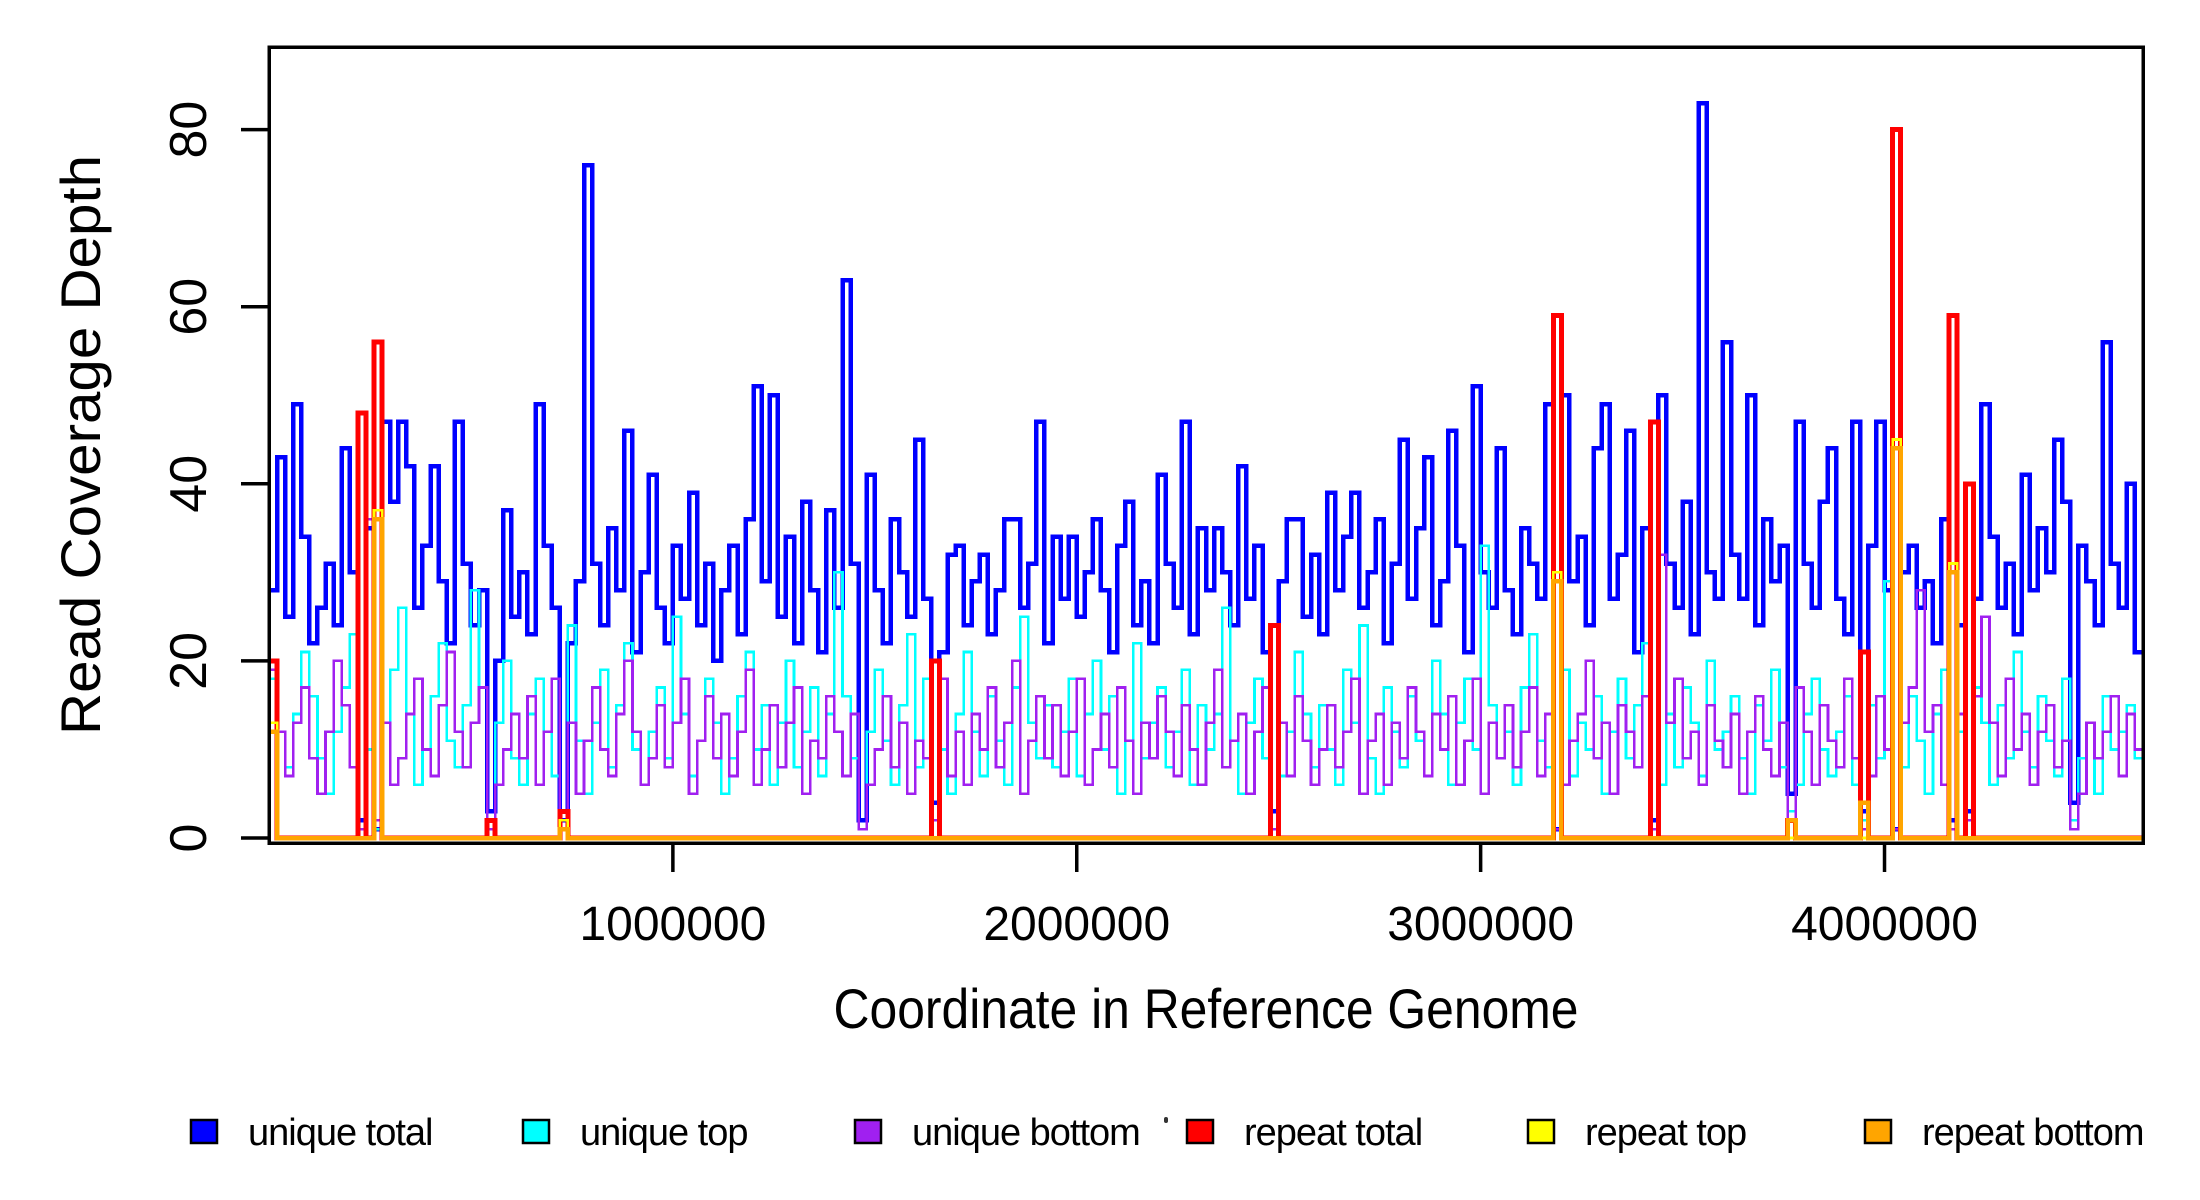 This screenshot has width=2200, height=1200. I want to click on legend-label-unique-total: unique total, so click(340, 1133).